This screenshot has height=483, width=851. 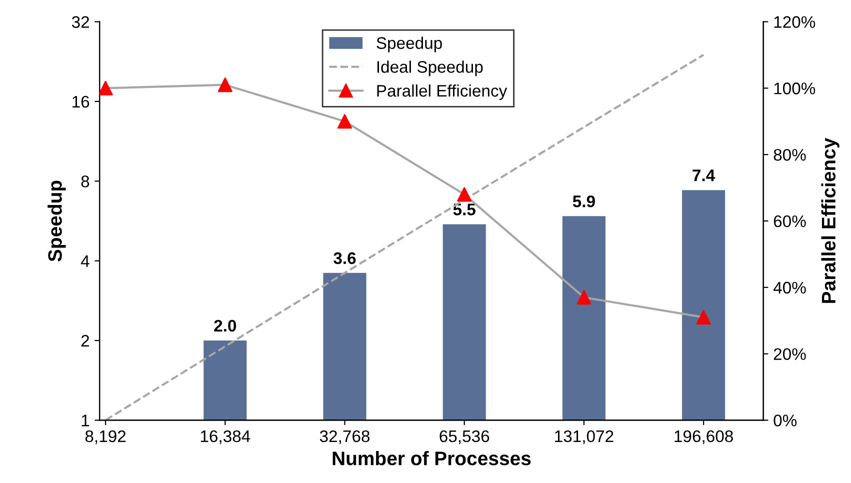 What do you see at coordinates (345, 437) in the screenshot?
I see `x-tick-label: 32,768` at bounding box center [345, 437].